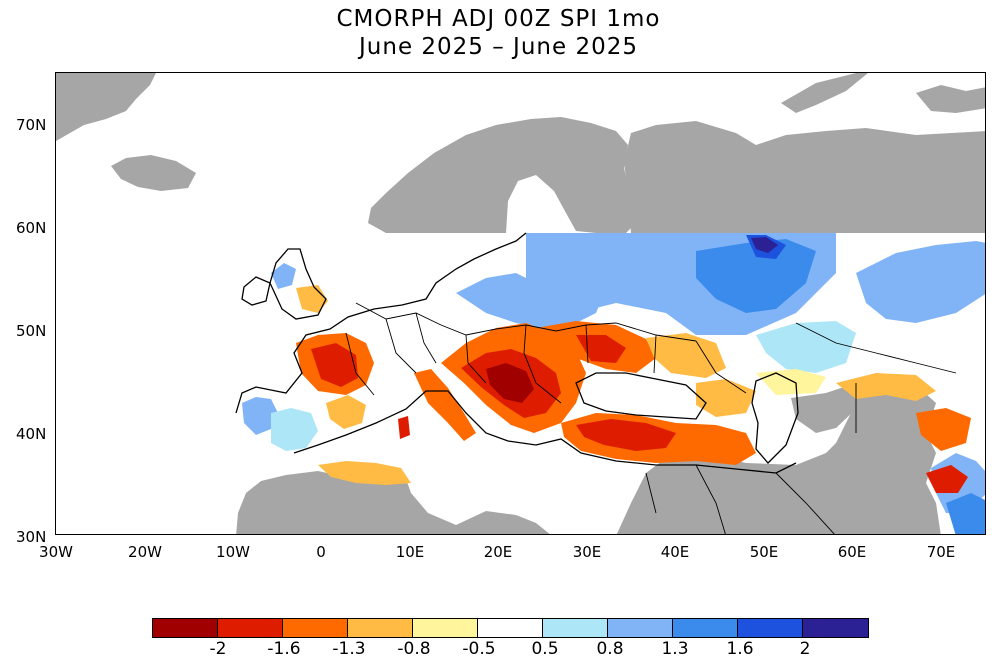 This screenshot has width=997, height=665. What do you see at coordinates (381, 323) in the screenshot?
I see `europe-coastline` at bounding box center [381, 323].